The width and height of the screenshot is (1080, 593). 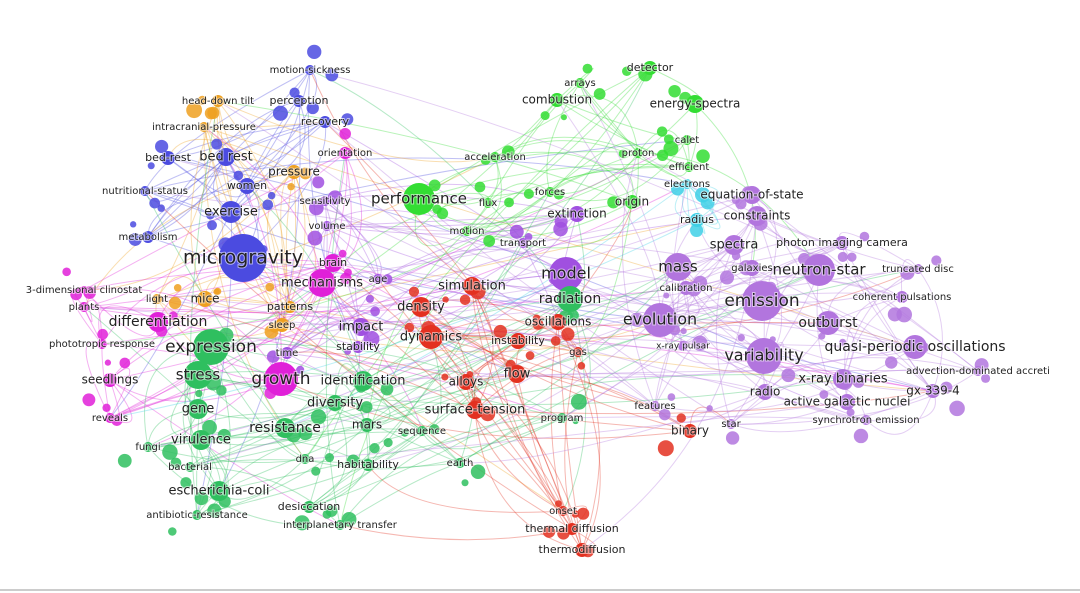 What do you see at coordinates (335, 403) in the screenshot?
I see `node-label: diversity` at bounding box center [335, 403].